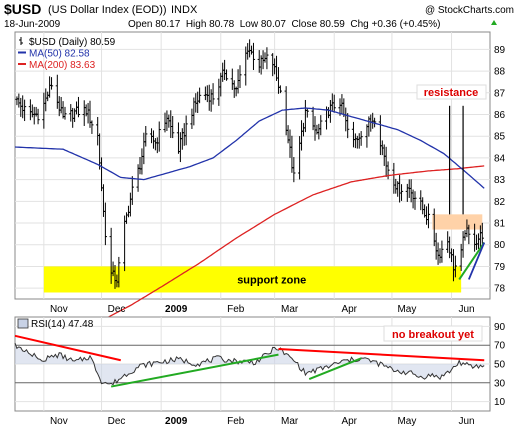  I want to click on no-breakout-label-box, so click(433, 333).